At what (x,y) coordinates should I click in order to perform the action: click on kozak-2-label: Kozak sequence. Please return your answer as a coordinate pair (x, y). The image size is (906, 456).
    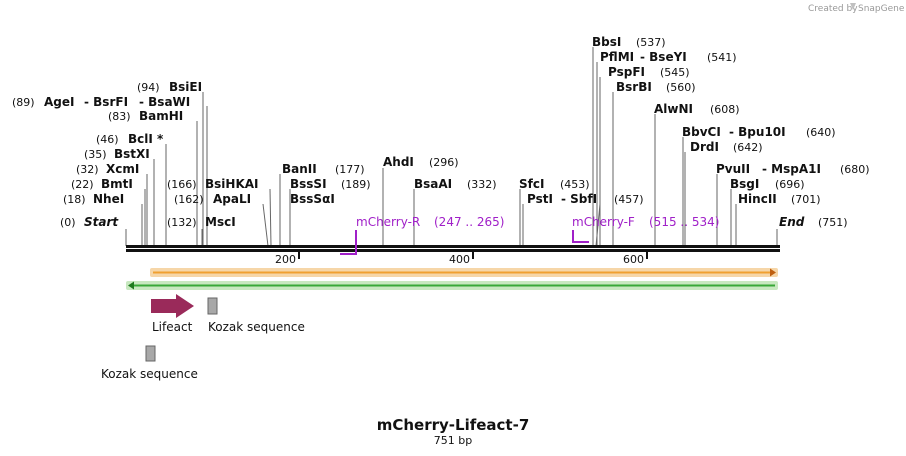
    Looking at the image, I should click on (149, 374).